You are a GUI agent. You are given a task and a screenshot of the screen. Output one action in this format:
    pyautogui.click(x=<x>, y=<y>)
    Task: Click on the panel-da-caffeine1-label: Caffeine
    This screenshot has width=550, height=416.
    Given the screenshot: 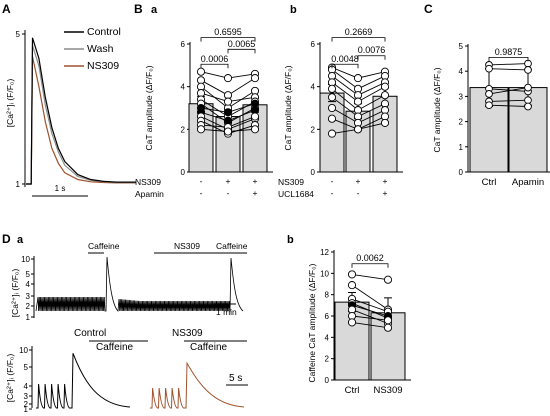 What is the action you would take?
    pyautogui.click(x=104, y=246)
    